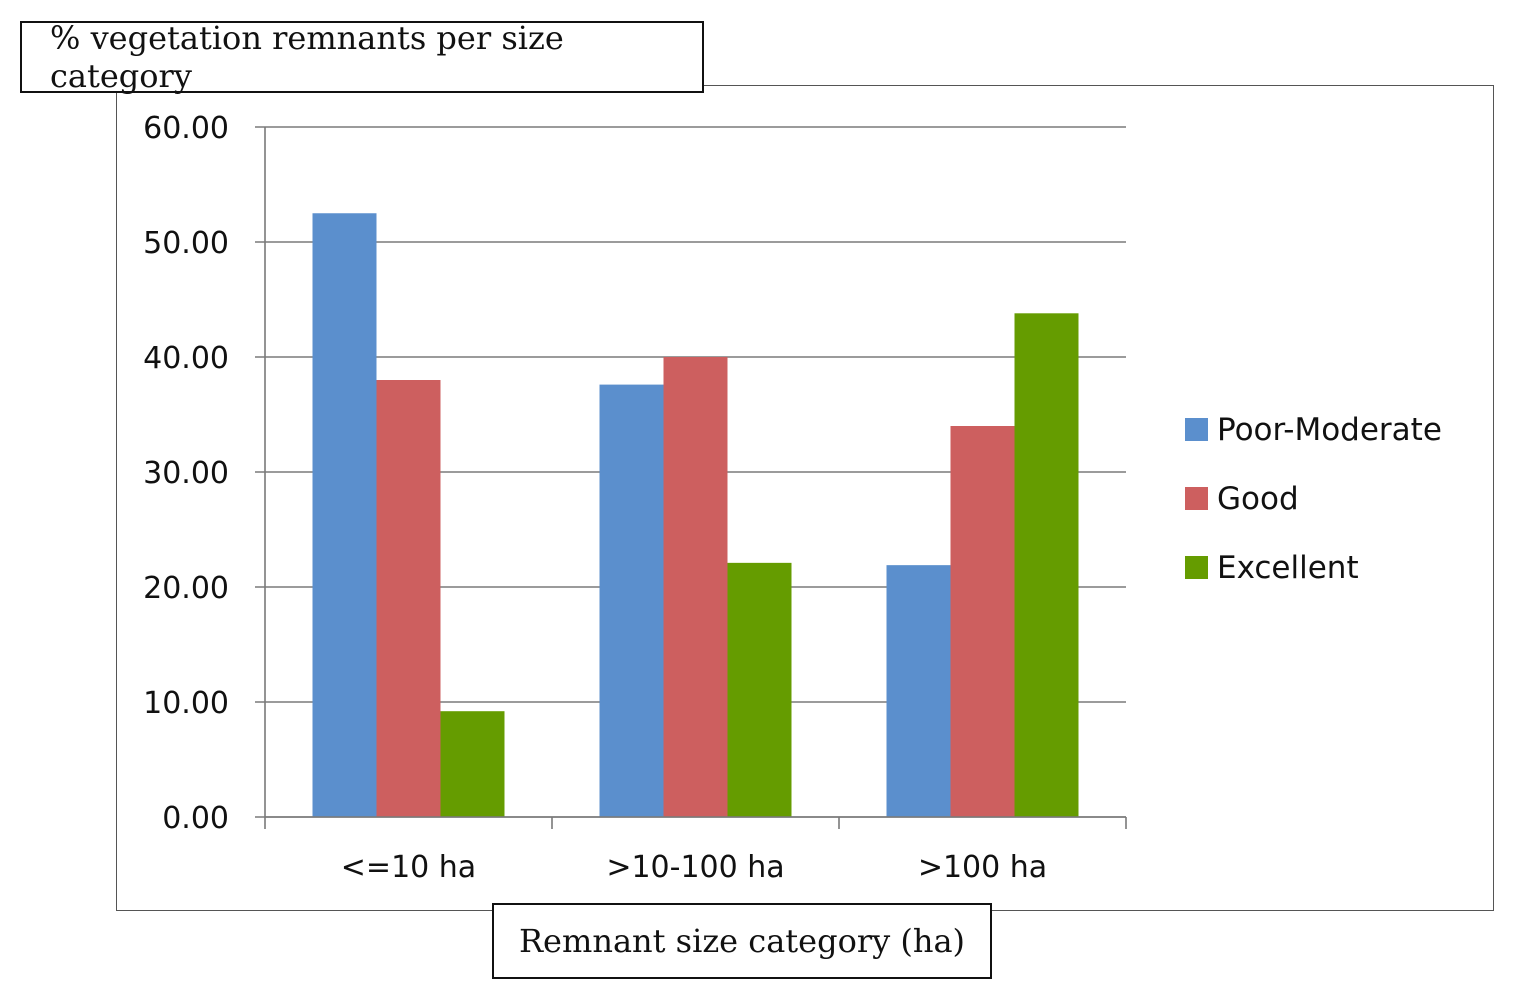 The image size is (1520, 990). I want to click on x-tick-label: <=10 ha, so click(408, 867).